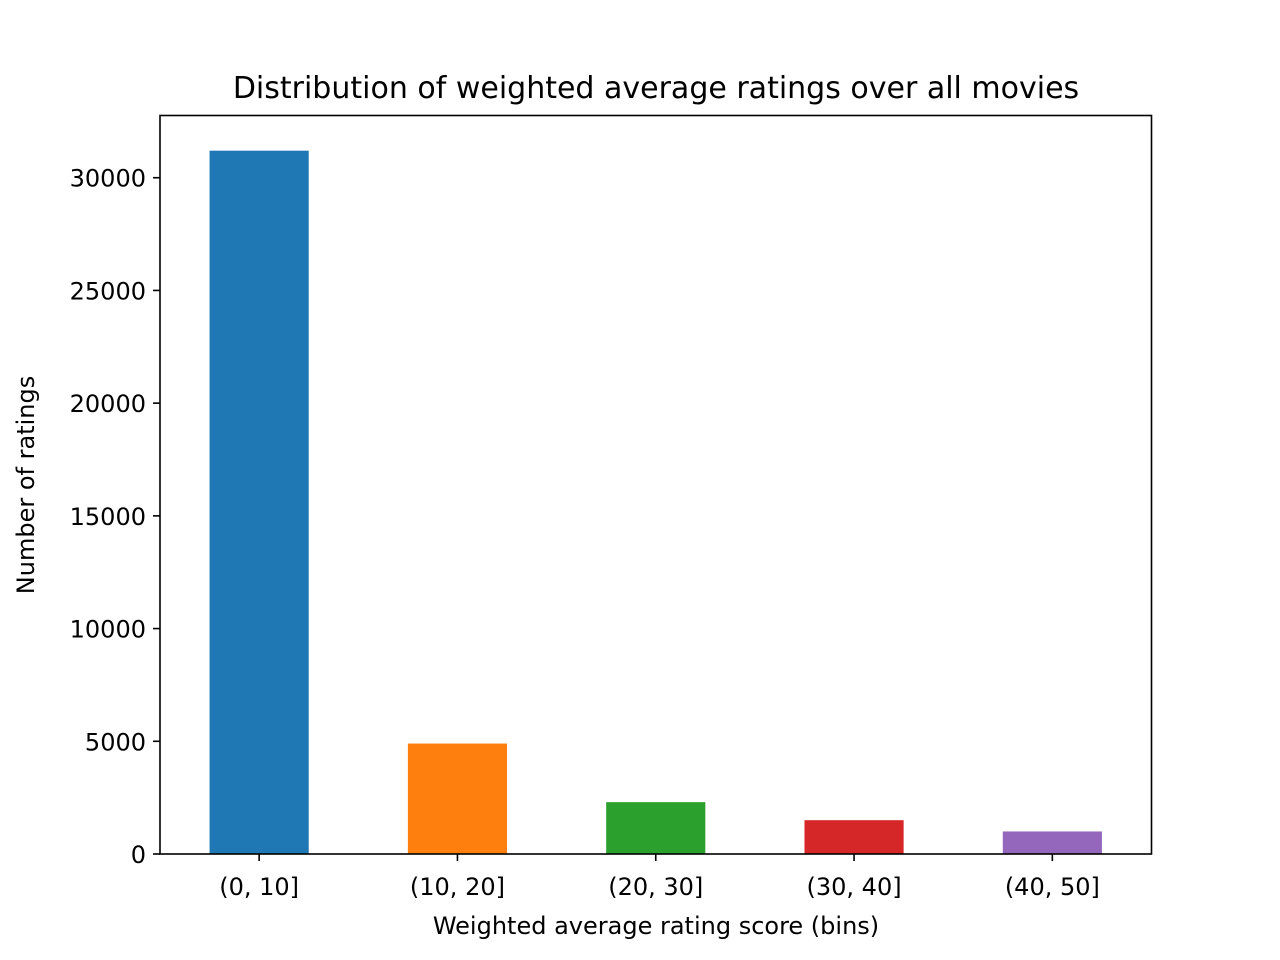 The height and width of the screenshot is (960, 1280). I want to click on y-tick-label-5: 25000, so click(108, 291).